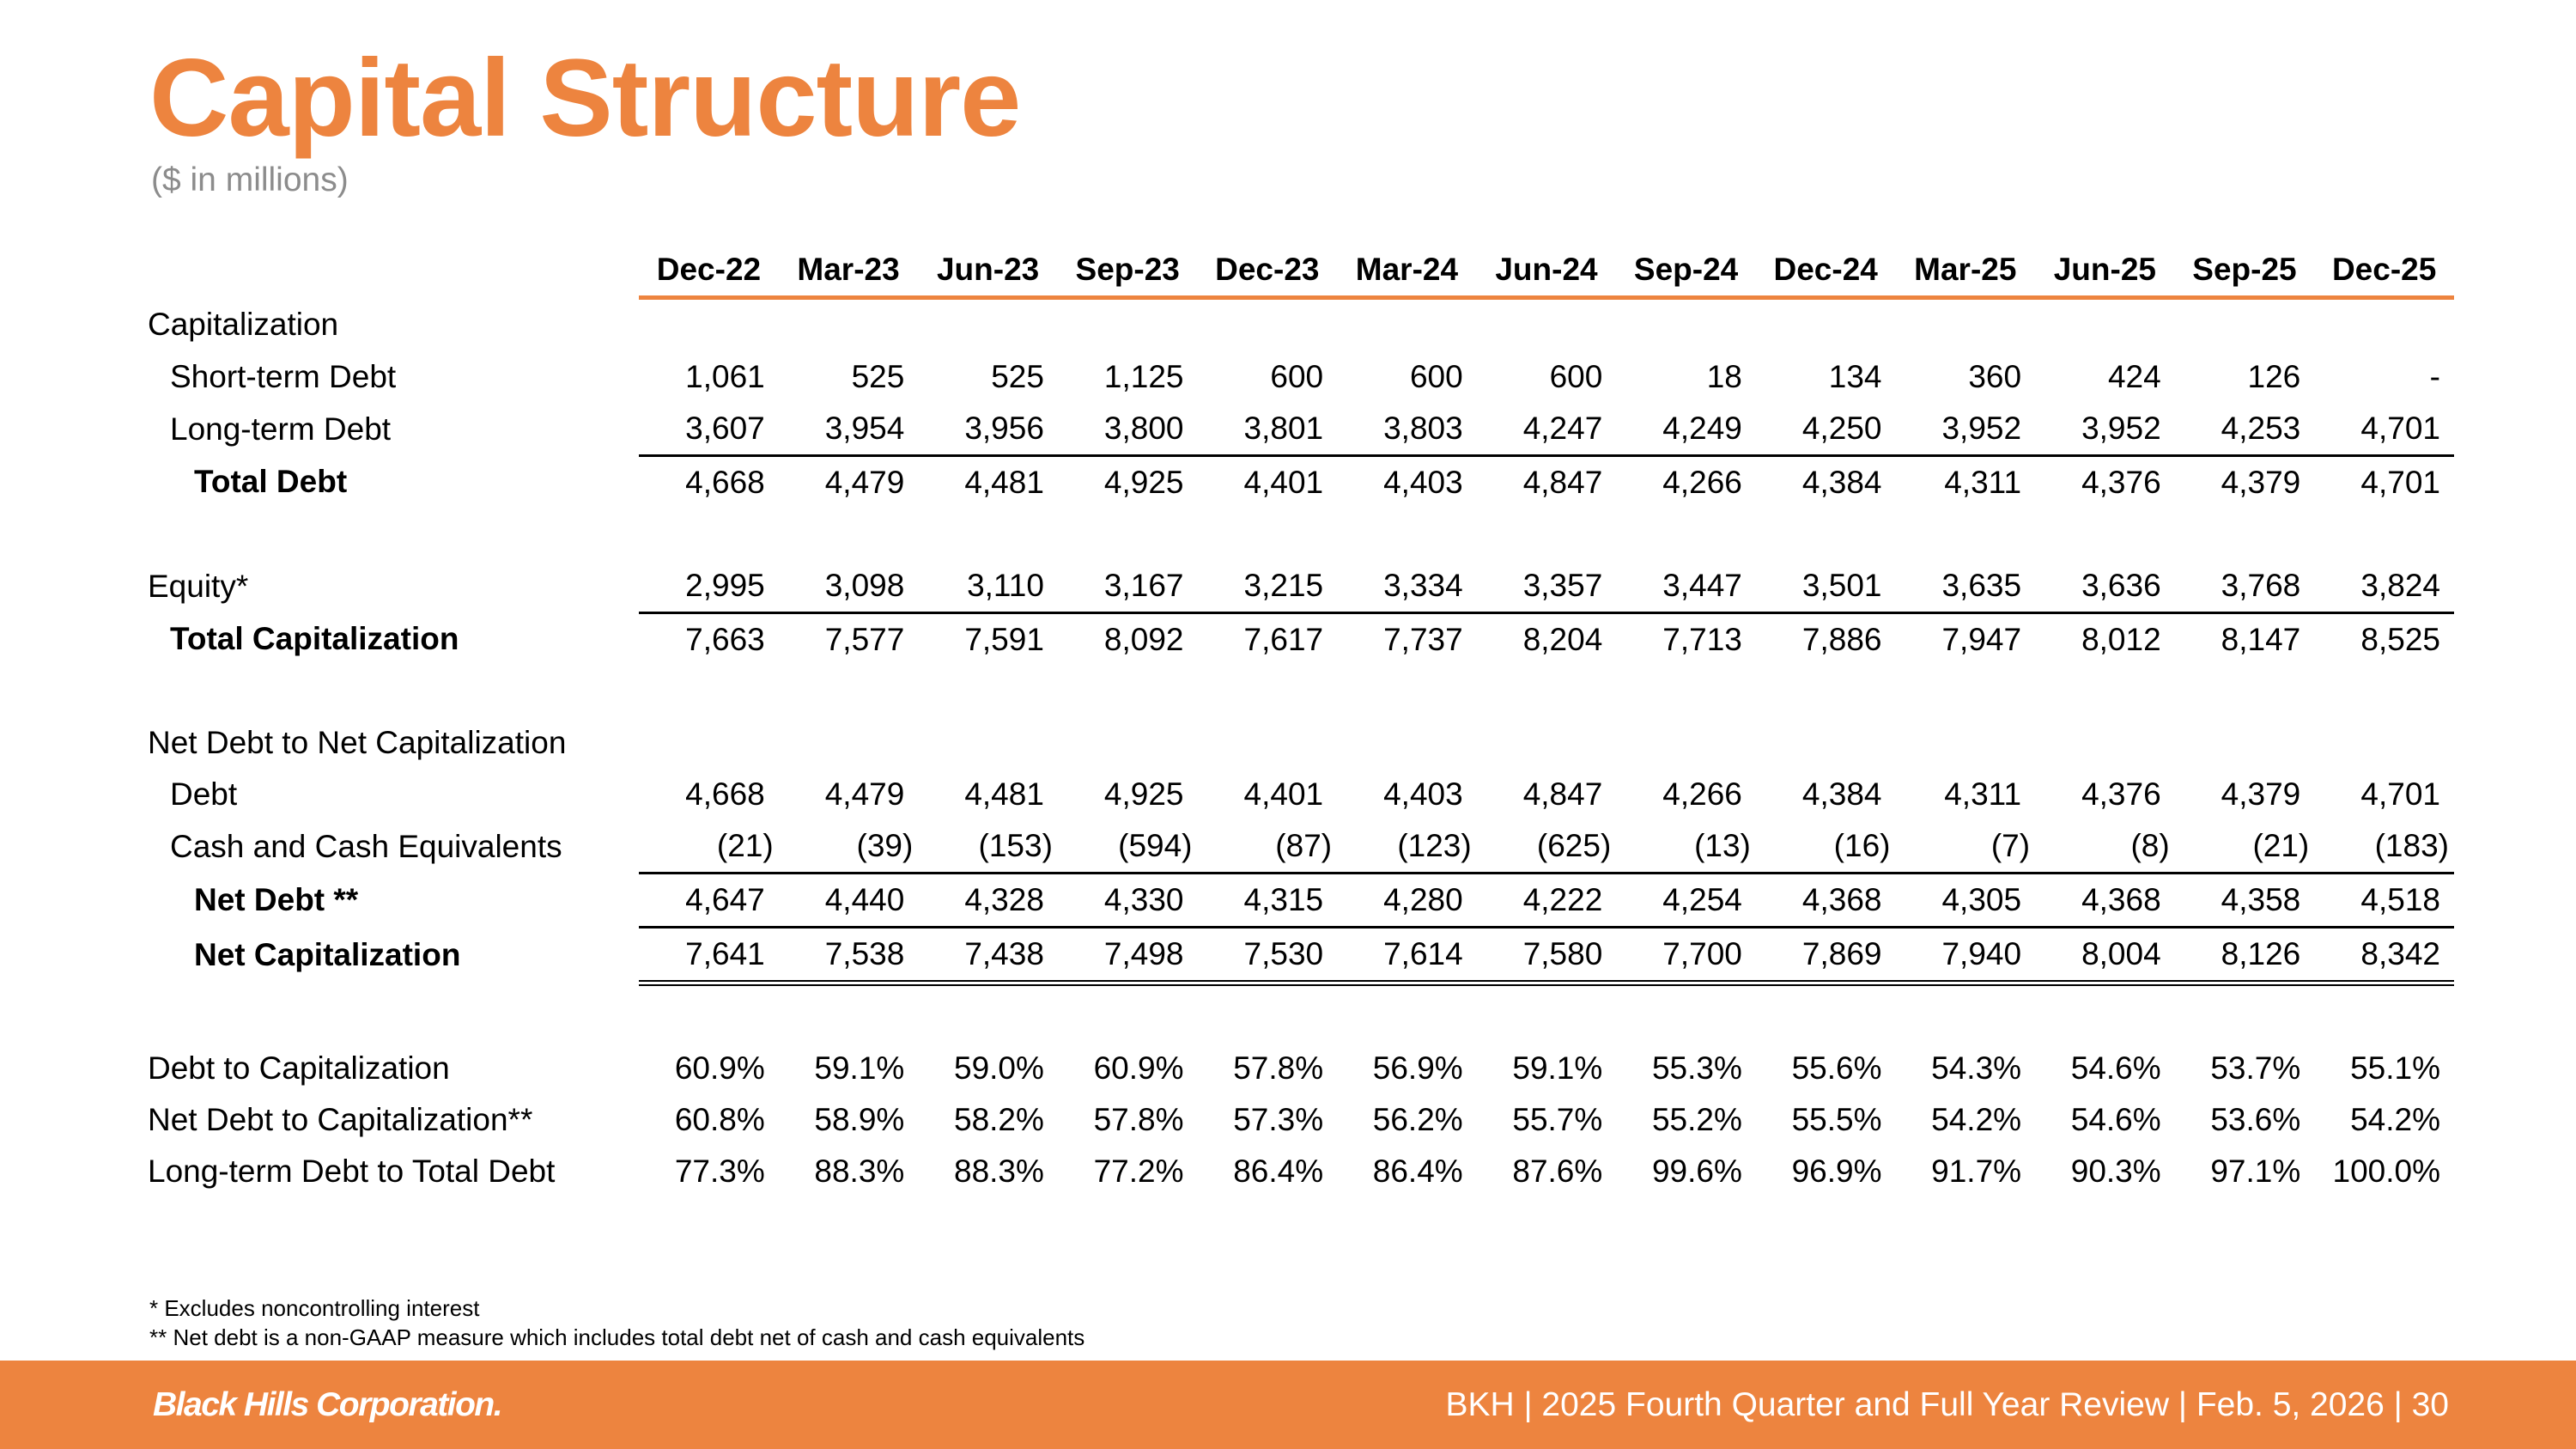 The width and height of the screenshot is (2576, 1449). What do you see at coordinates (1297, 691) in the screenshot?
I see `spacer-row` at bounding box center [1297, 691].